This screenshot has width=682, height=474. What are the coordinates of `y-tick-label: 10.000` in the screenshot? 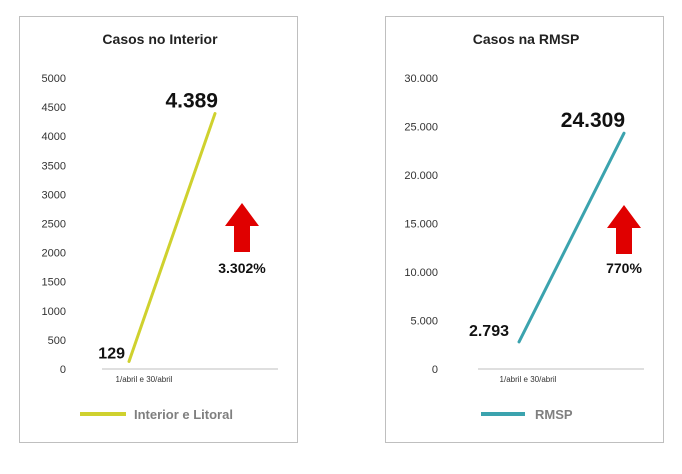 It's located at (421, 273).